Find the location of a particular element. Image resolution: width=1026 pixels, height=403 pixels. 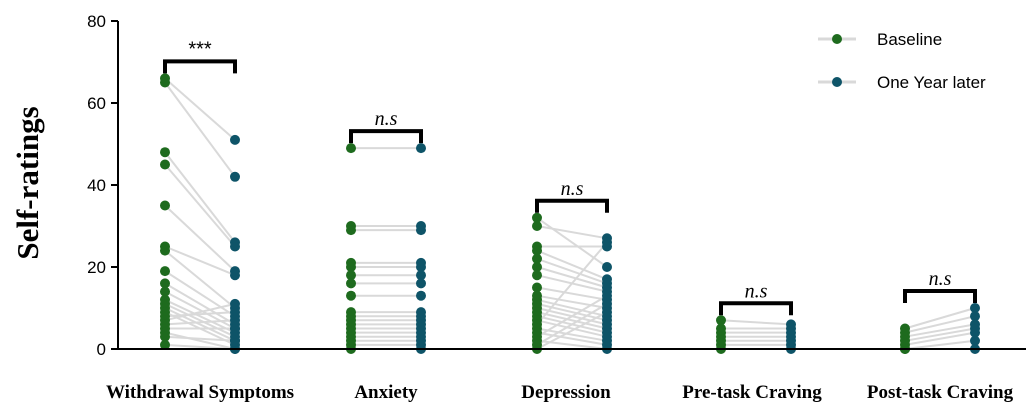

legend-item-baseline: Baseline is located at coordinates (880, 39).